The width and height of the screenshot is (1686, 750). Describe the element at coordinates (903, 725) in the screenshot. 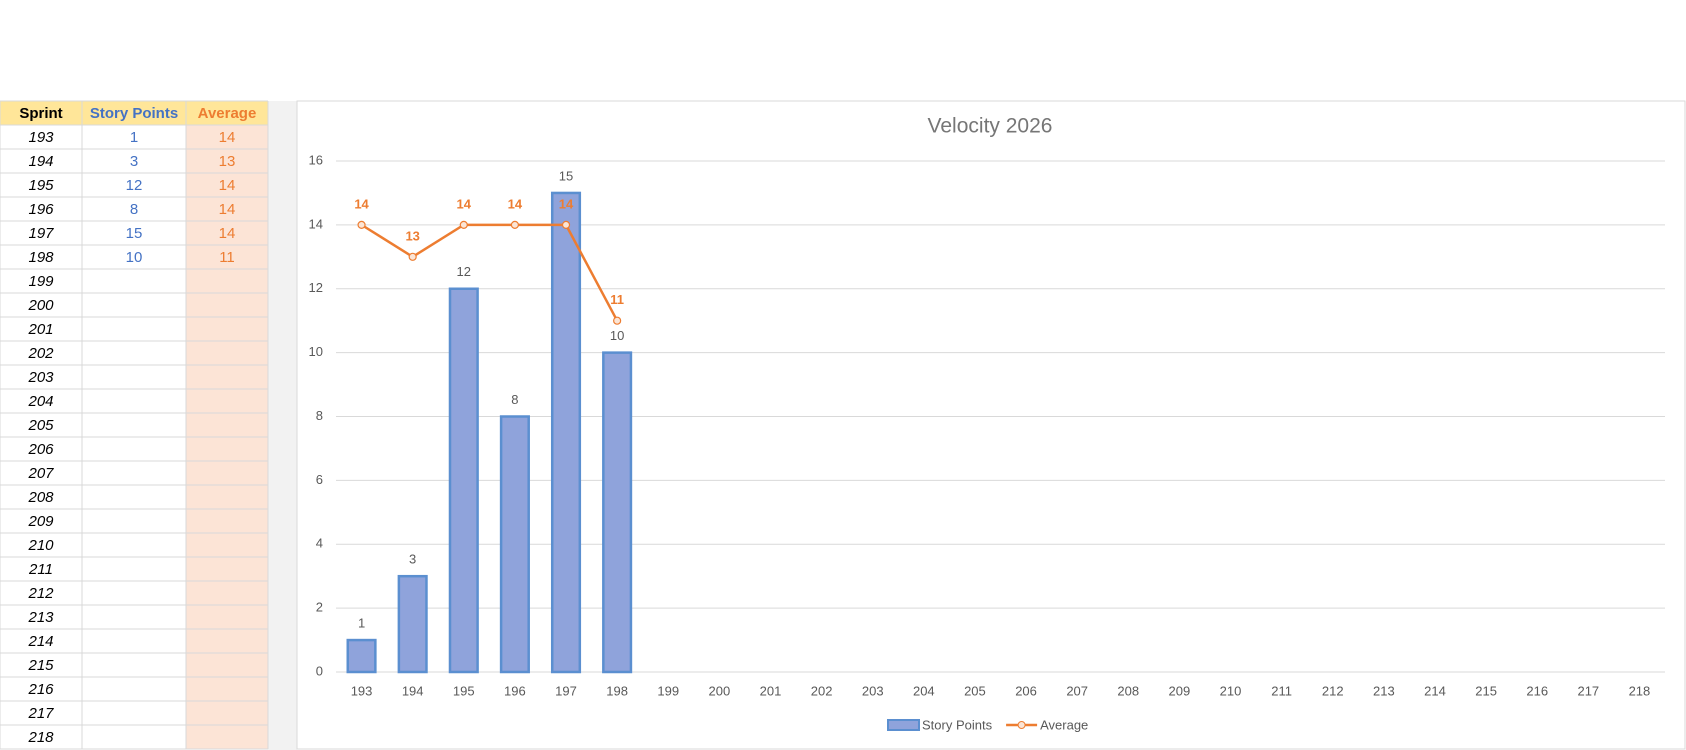

I see `legend-swatch` at that location.